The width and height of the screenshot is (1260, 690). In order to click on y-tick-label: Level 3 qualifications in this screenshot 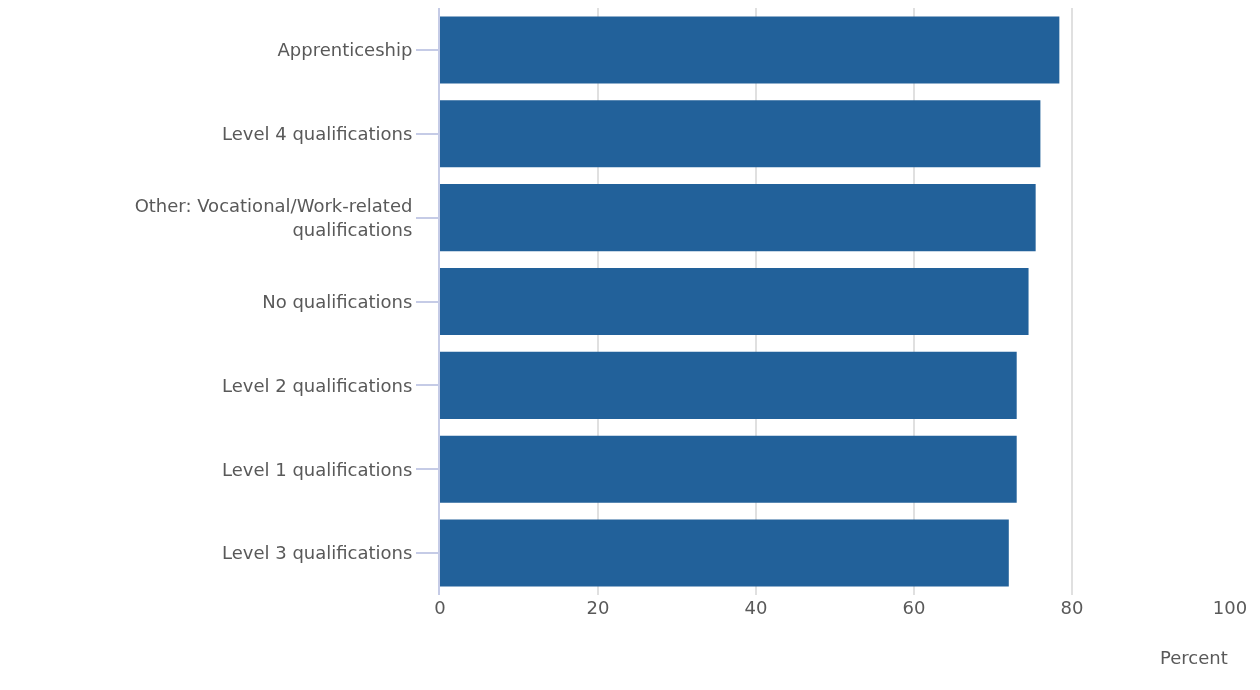, I will do `click(317, 553)`.